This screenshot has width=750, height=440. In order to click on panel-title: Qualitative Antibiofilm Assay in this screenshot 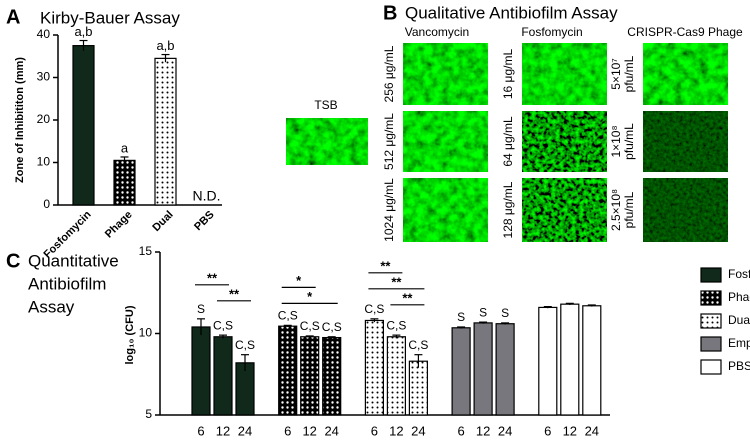, I will do `click(511, 12)`.